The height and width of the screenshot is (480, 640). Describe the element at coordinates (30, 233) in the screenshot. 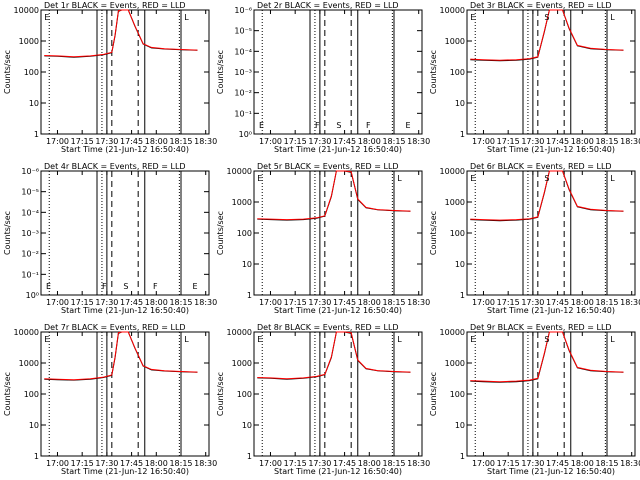

I see `y-tick-label: 10⁻³` at that location.